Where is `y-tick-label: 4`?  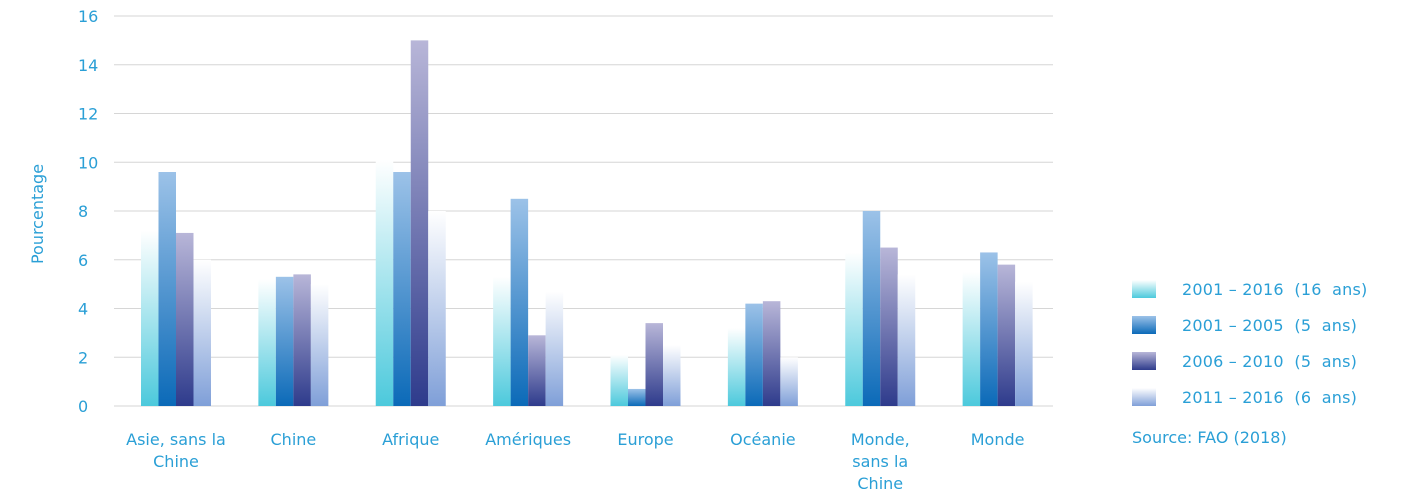 y-tick-label: 4 is located at coordinates (83, 309).